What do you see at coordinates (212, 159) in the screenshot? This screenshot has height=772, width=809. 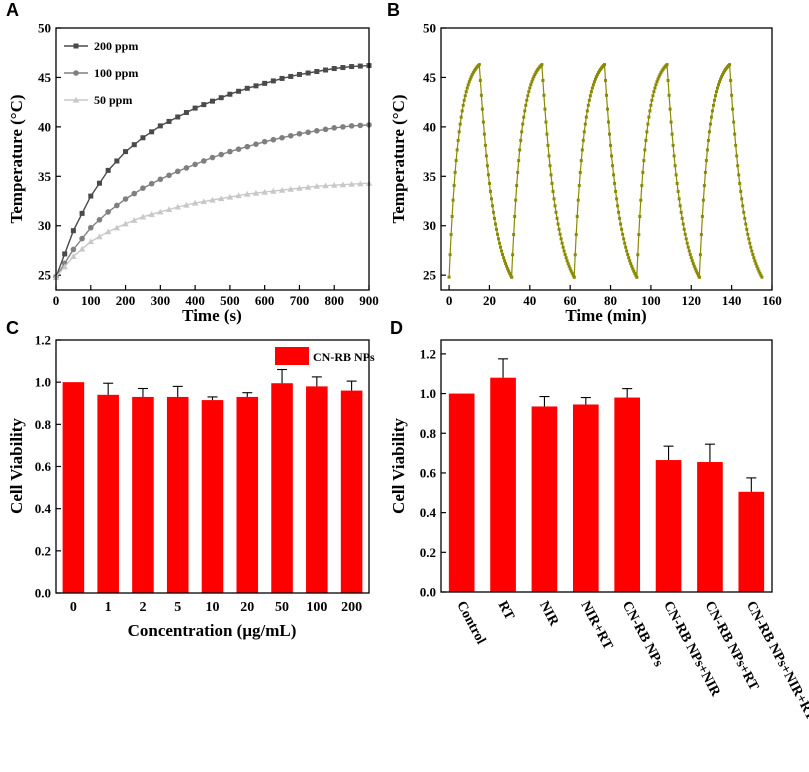 I see `panel-a-plot-frame` at bounding box center [212, 159].